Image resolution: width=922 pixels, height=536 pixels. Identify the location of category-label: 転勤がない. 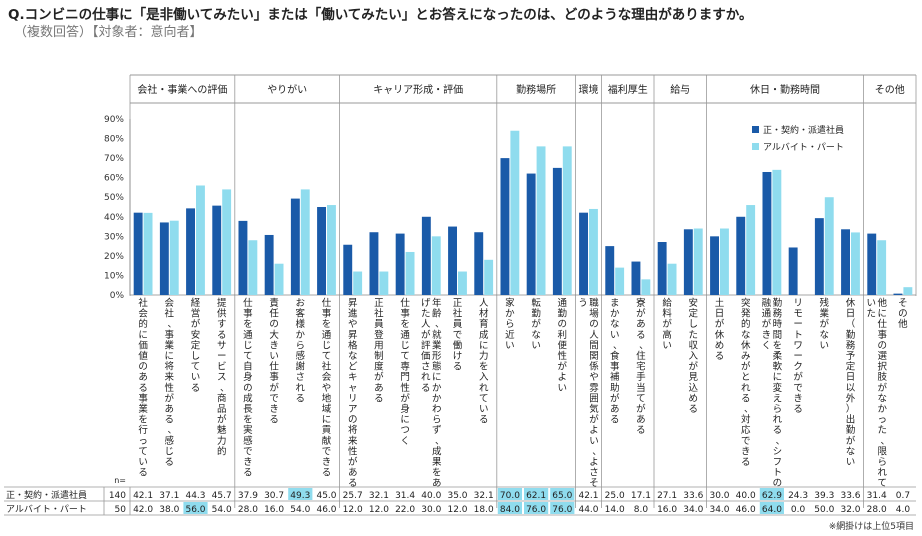
(536, 324).